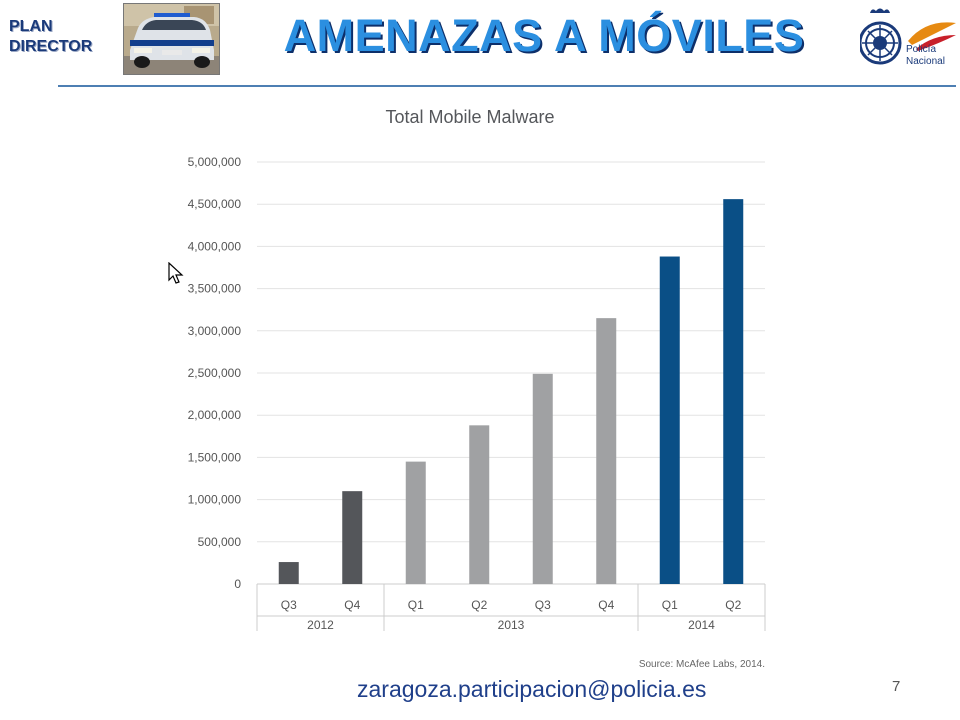  What do you see at coordinates (896, 686) in the screenshot?
I see `page-number: 7` at bounding box center [896, 686].